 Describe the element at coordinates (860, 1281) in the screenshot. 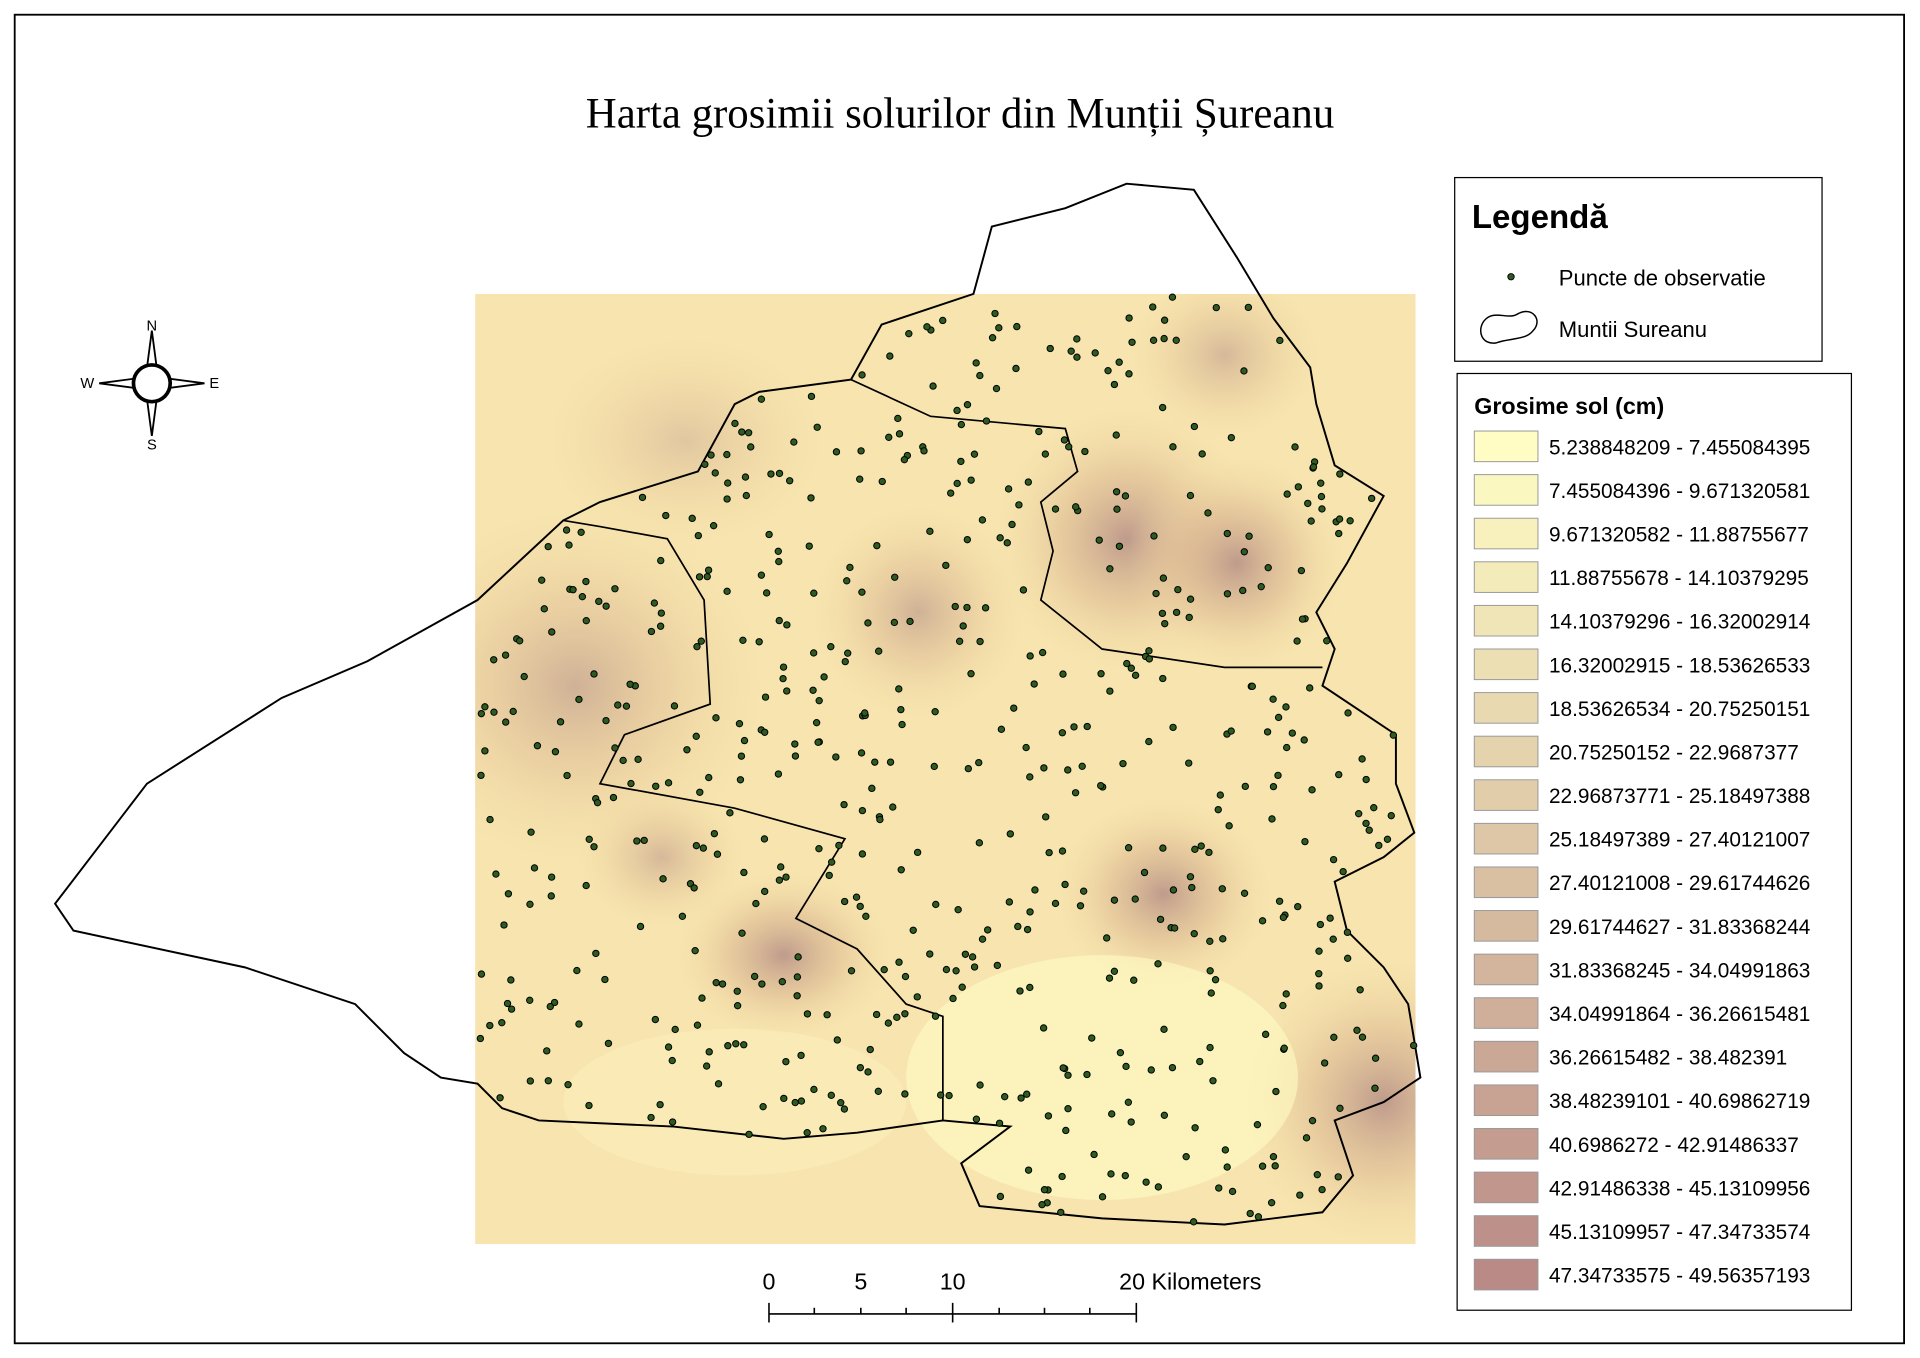

I see `scale-label: 5` at that location.